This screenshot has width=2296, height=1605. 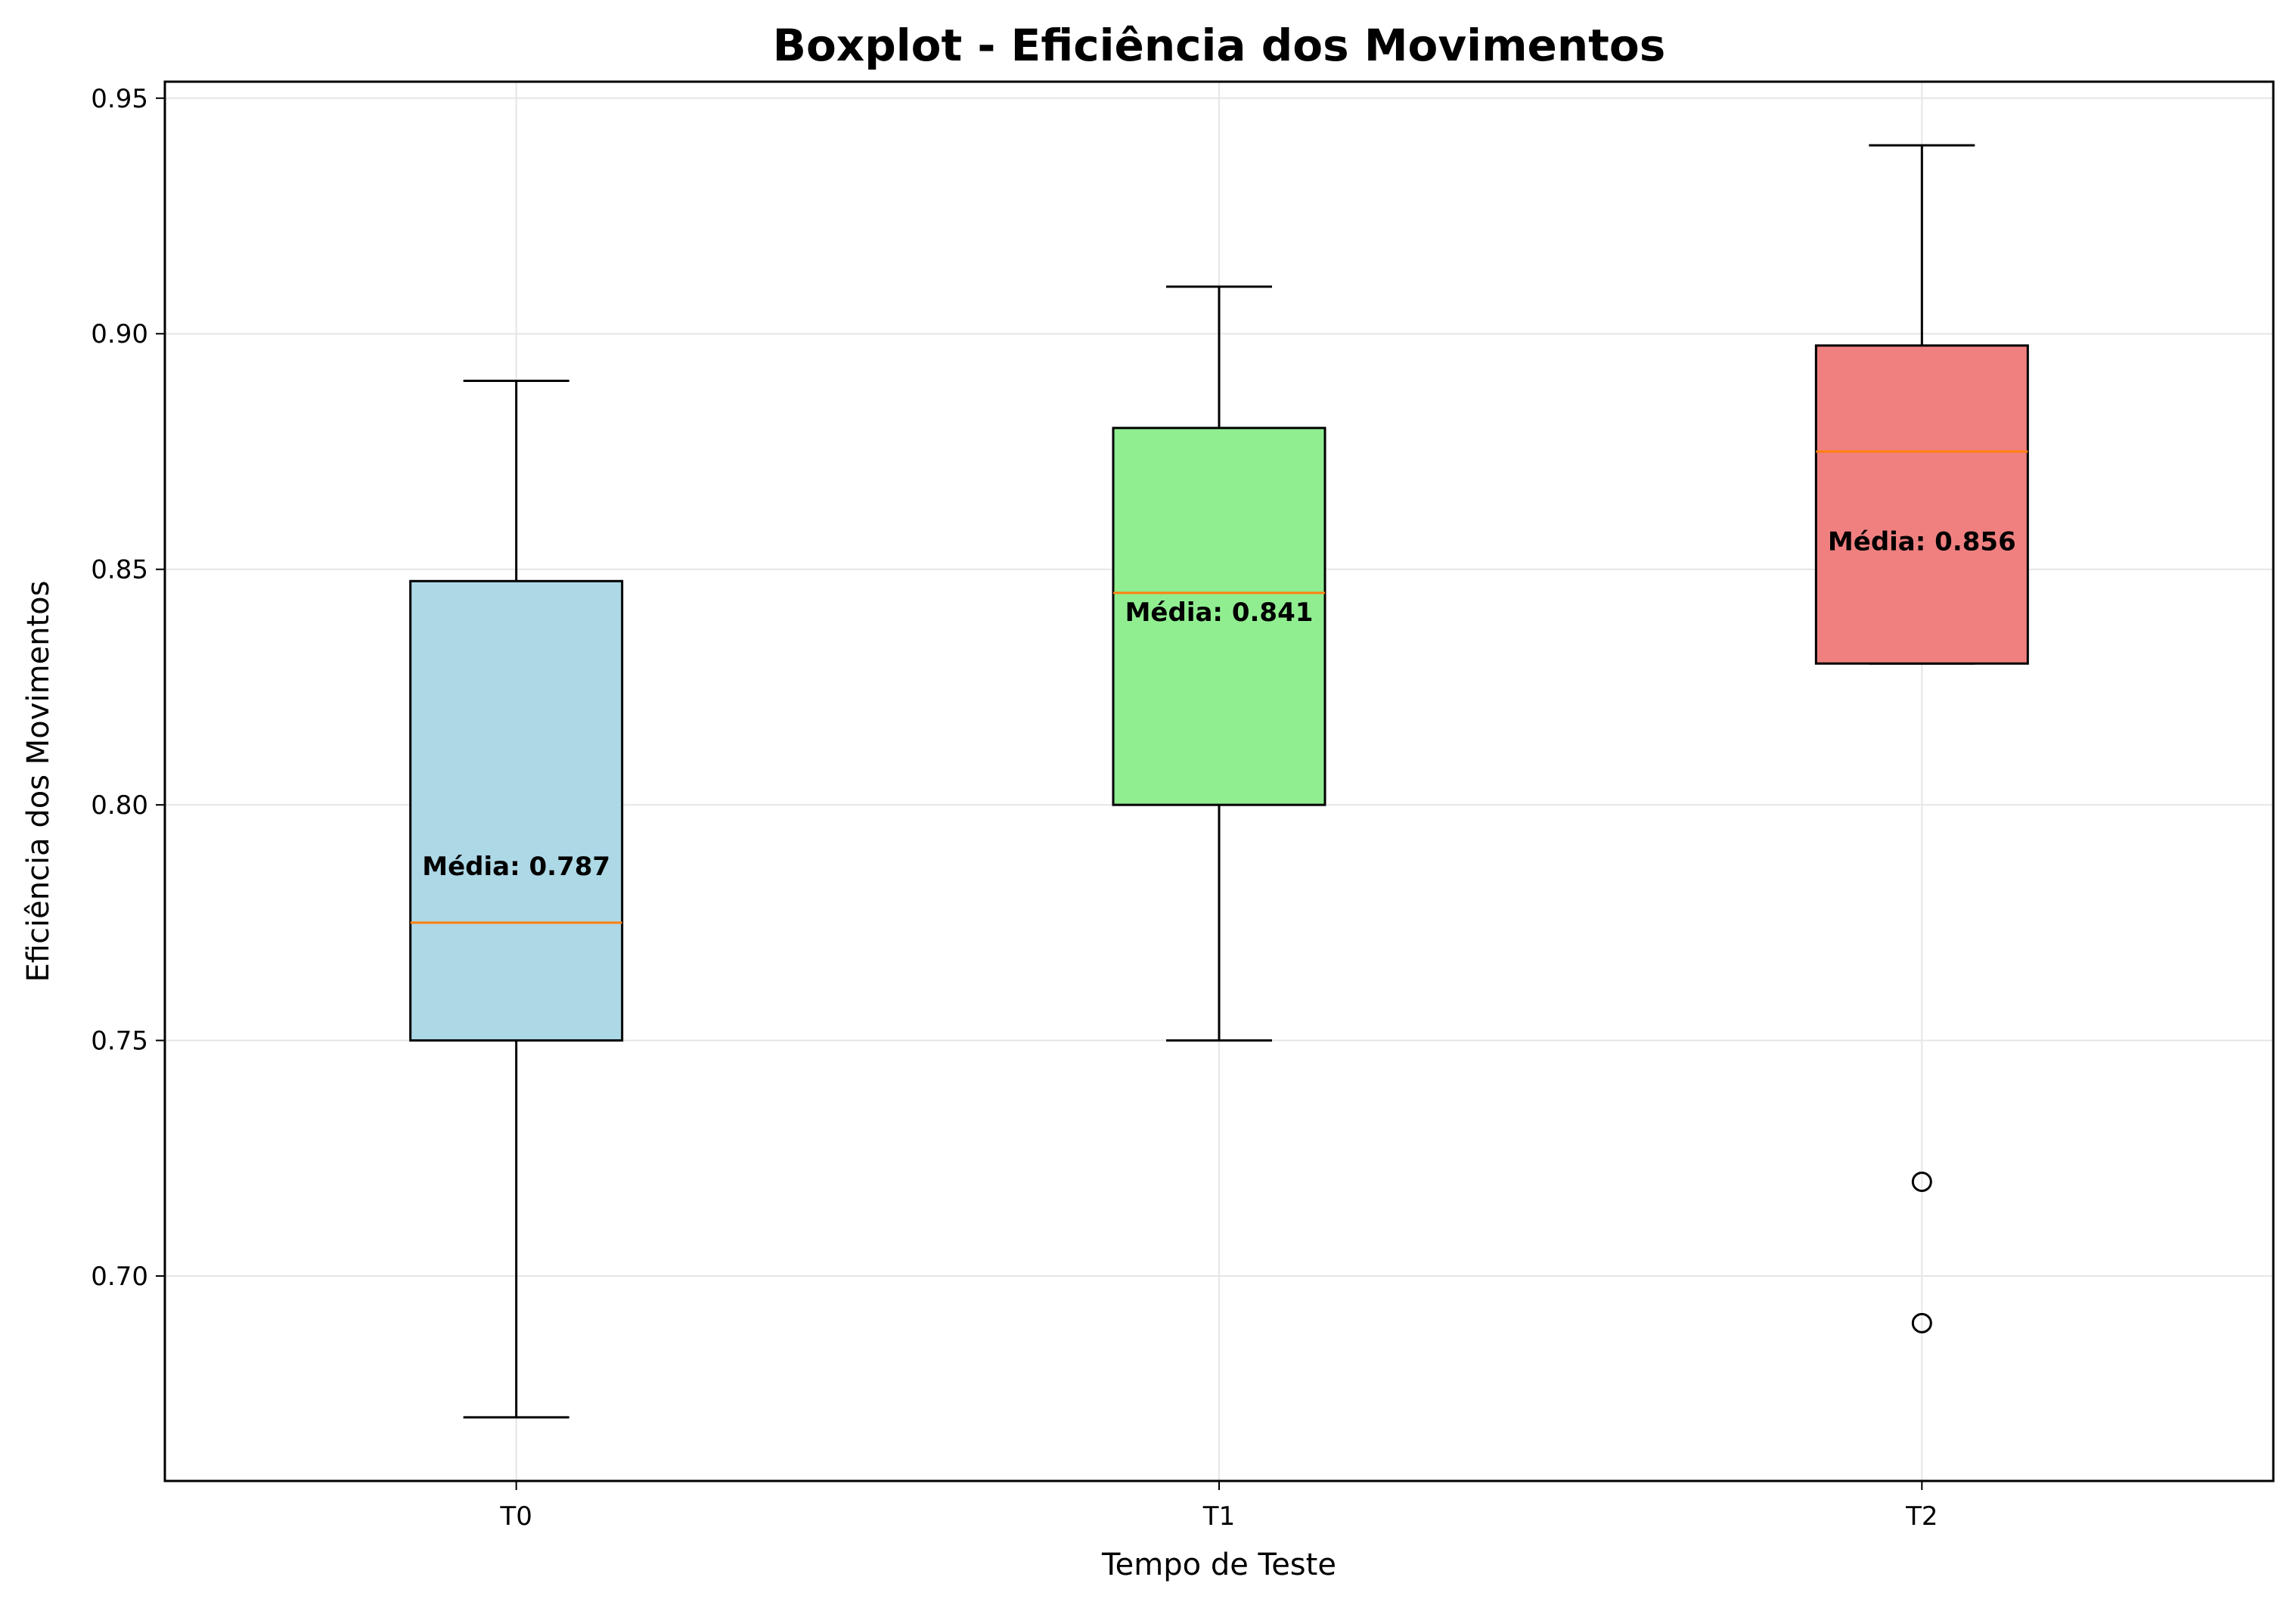 What do you see at coordinates (1219, 45) in the screenshot?
I see `chart-title: Boxplot - Eficiência dos Movimentos` at bounding box center [1219, 45].